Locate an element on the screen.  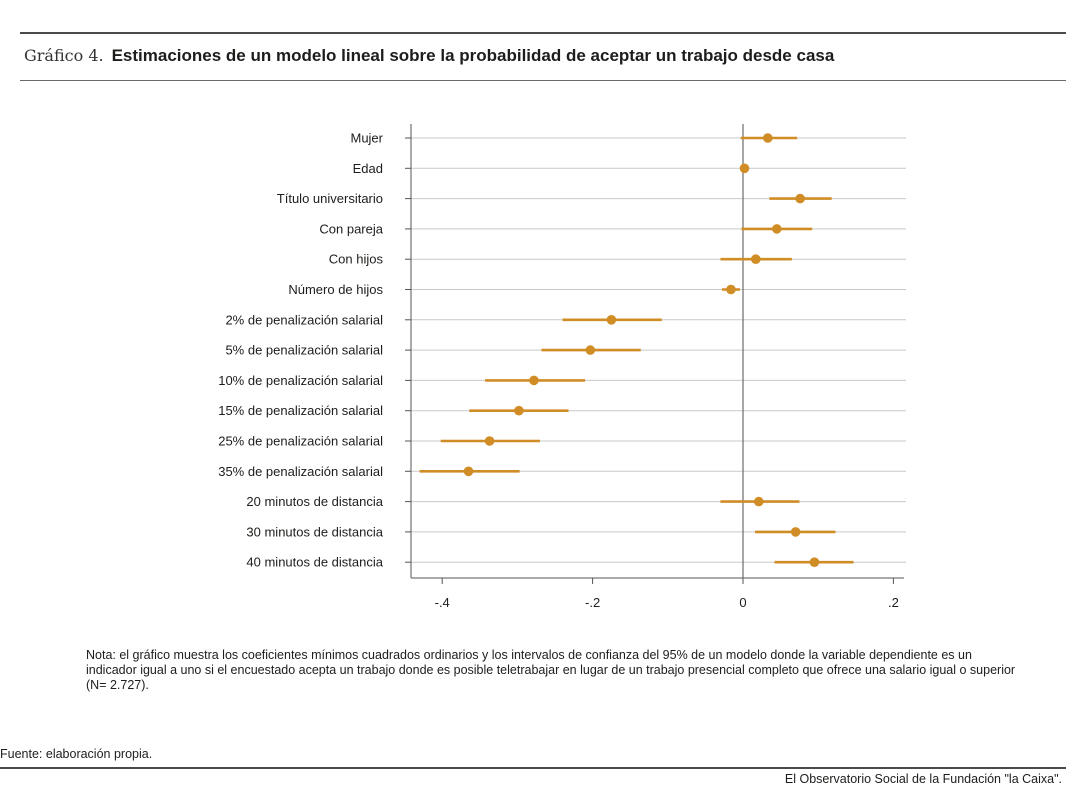
category-label: 25% de penalización salarial is located at coordinates (300, 441).